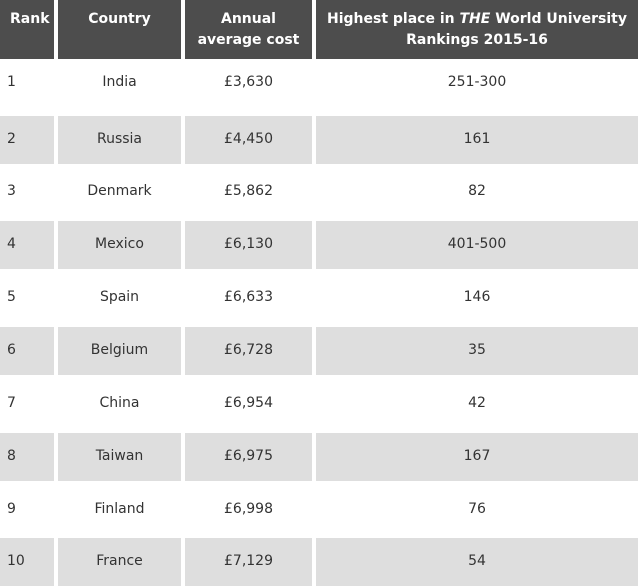 Image resolution: width=640 pixels, height=587 pixels. I want to click on table-row: 1 India £3,630 251-300, so click(320, 83).